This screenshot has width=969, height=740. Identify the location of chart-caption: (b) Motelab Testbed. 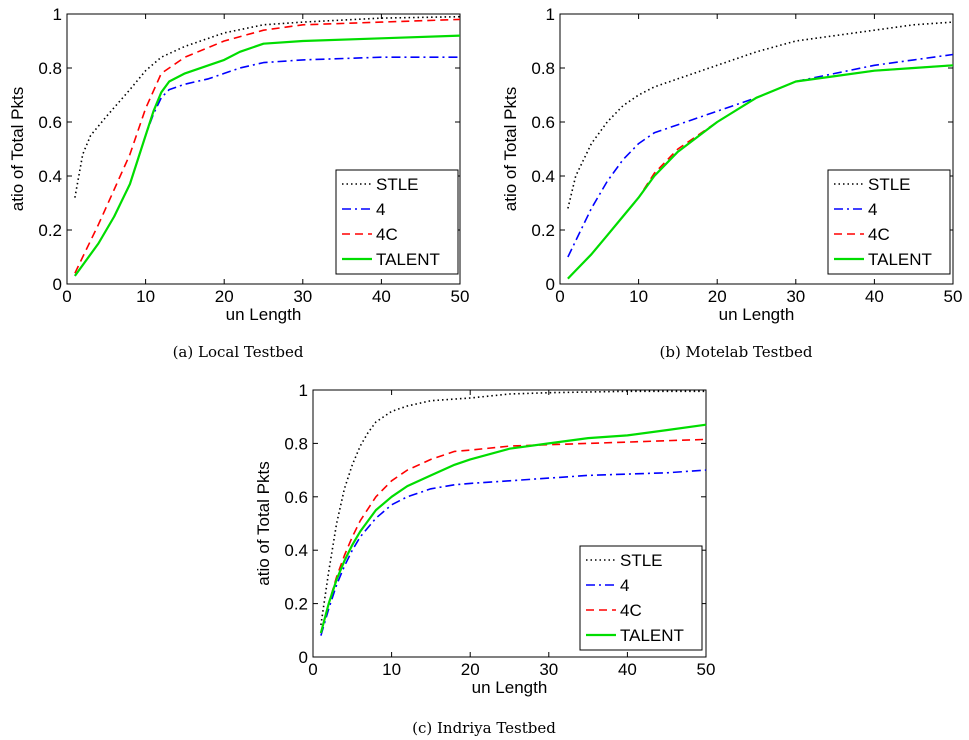
(735, 352).